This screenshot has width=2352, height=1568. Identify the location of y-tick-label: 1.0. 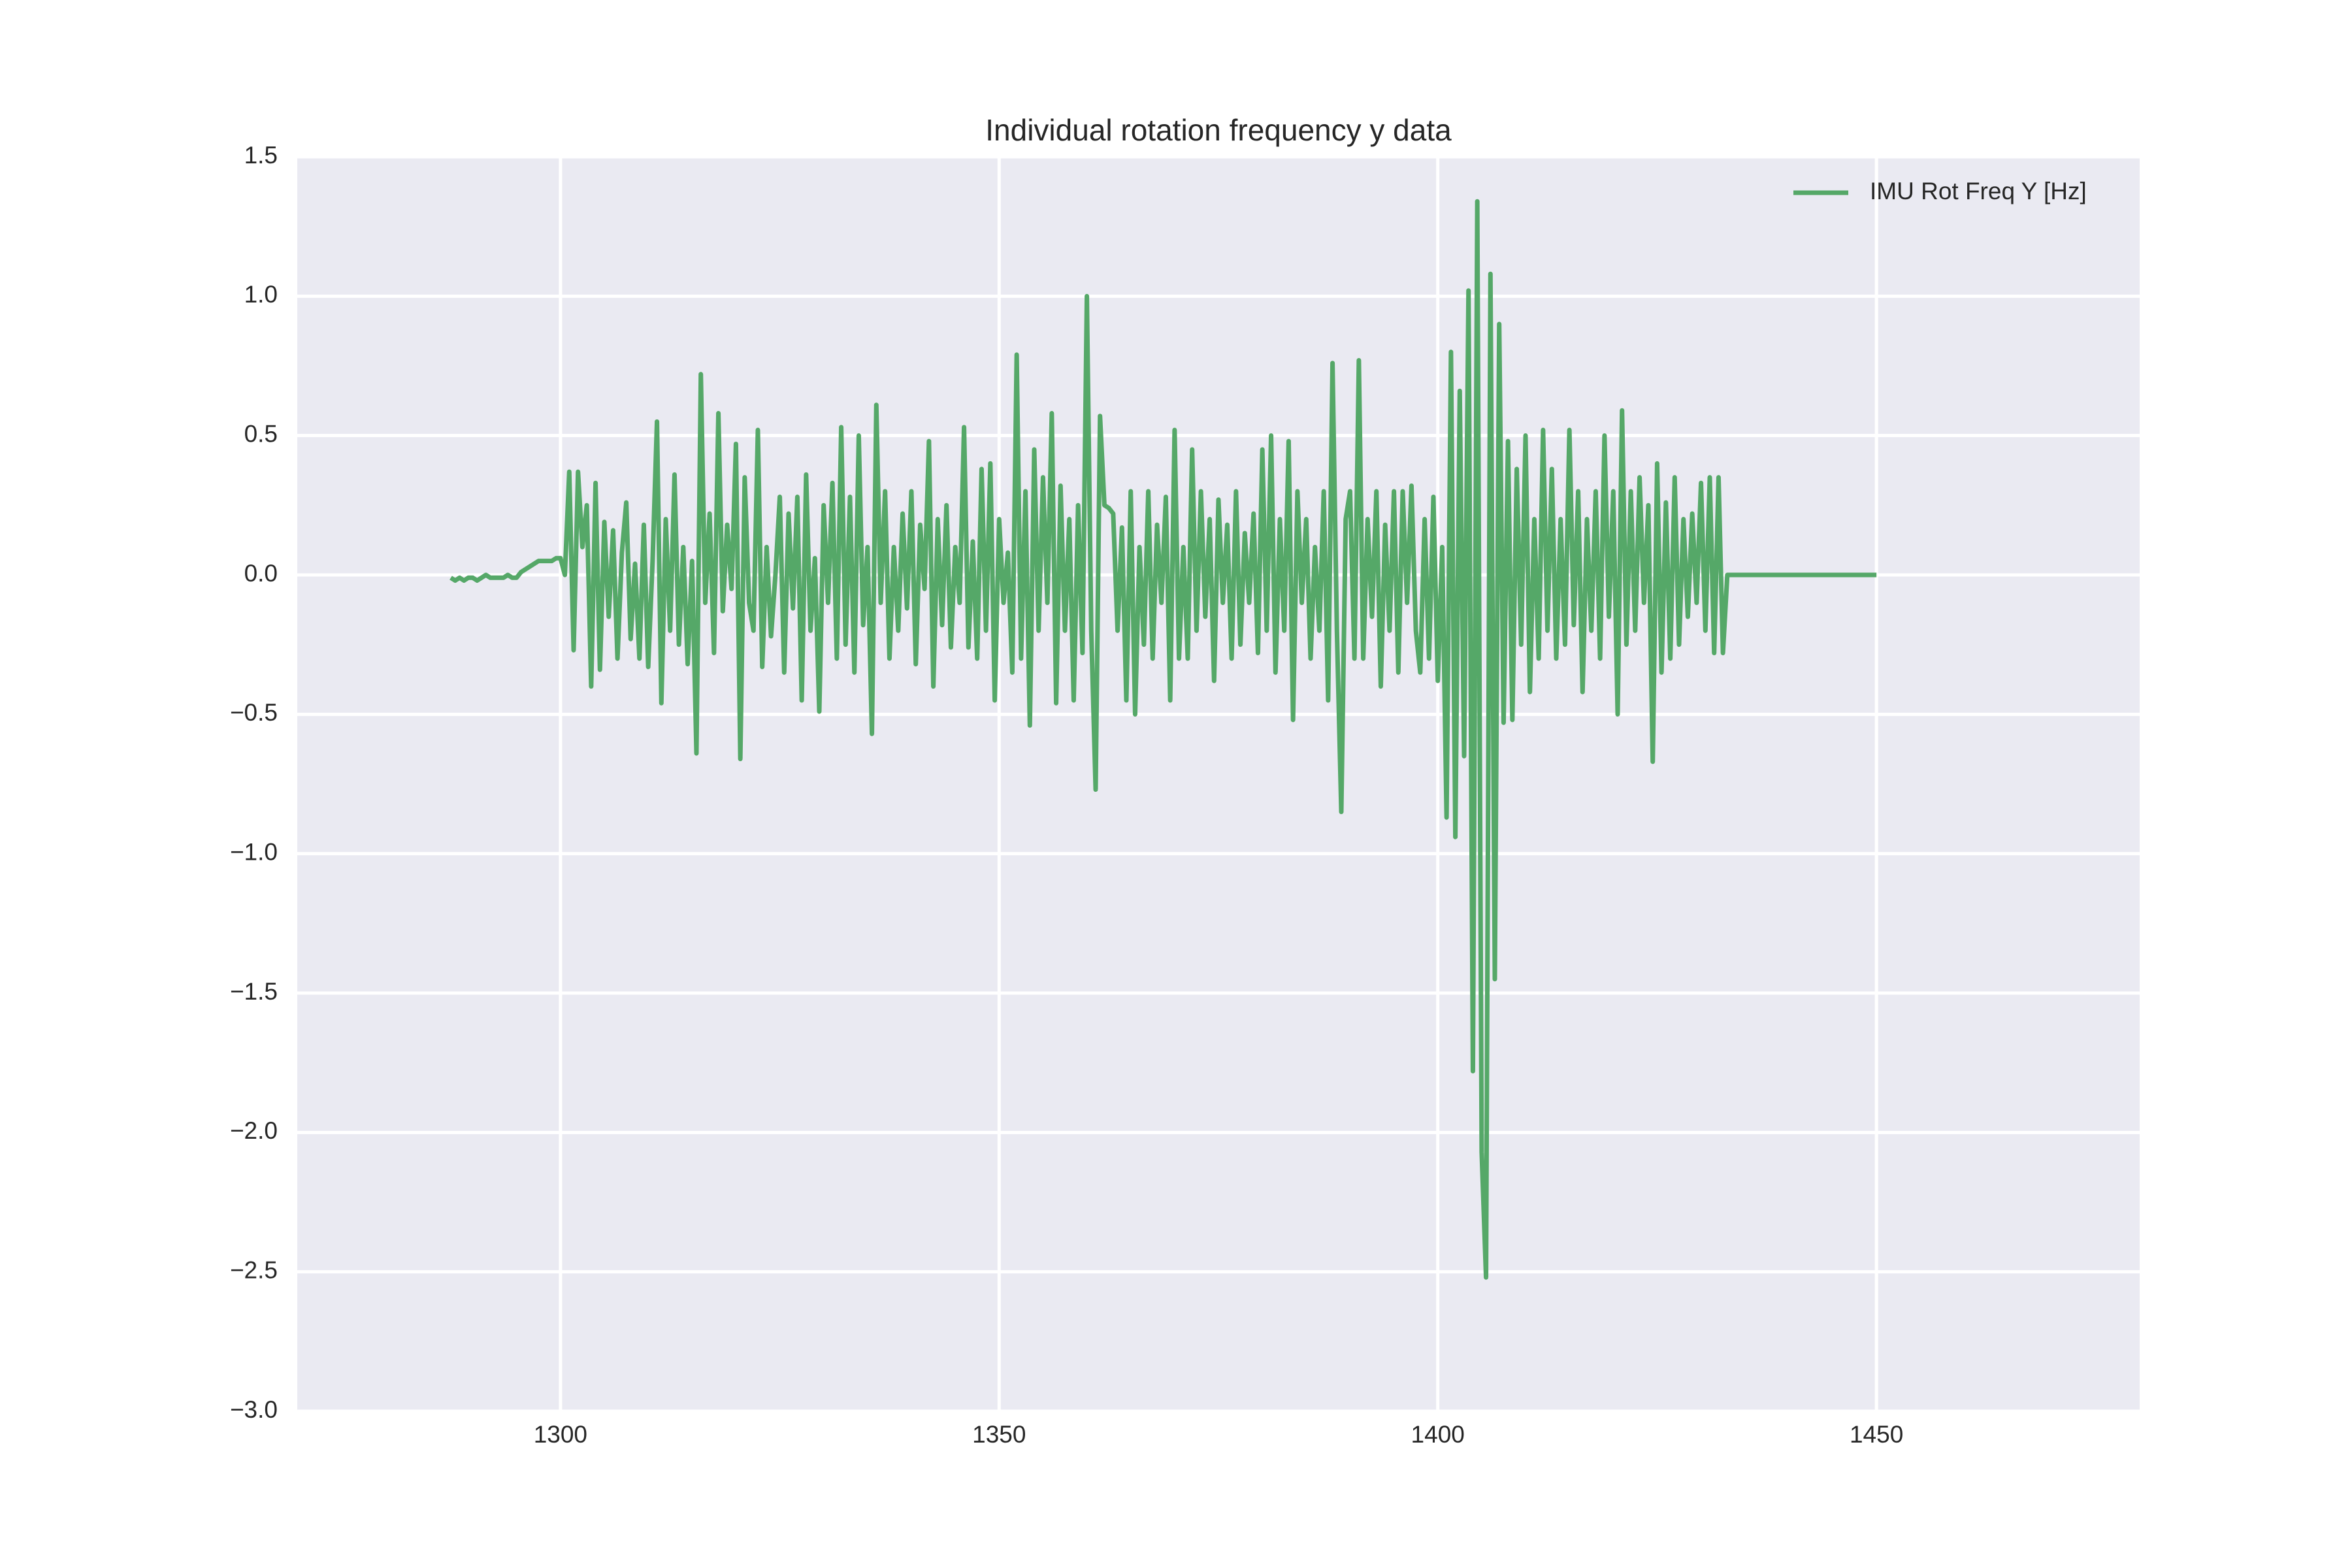
(261, 294).